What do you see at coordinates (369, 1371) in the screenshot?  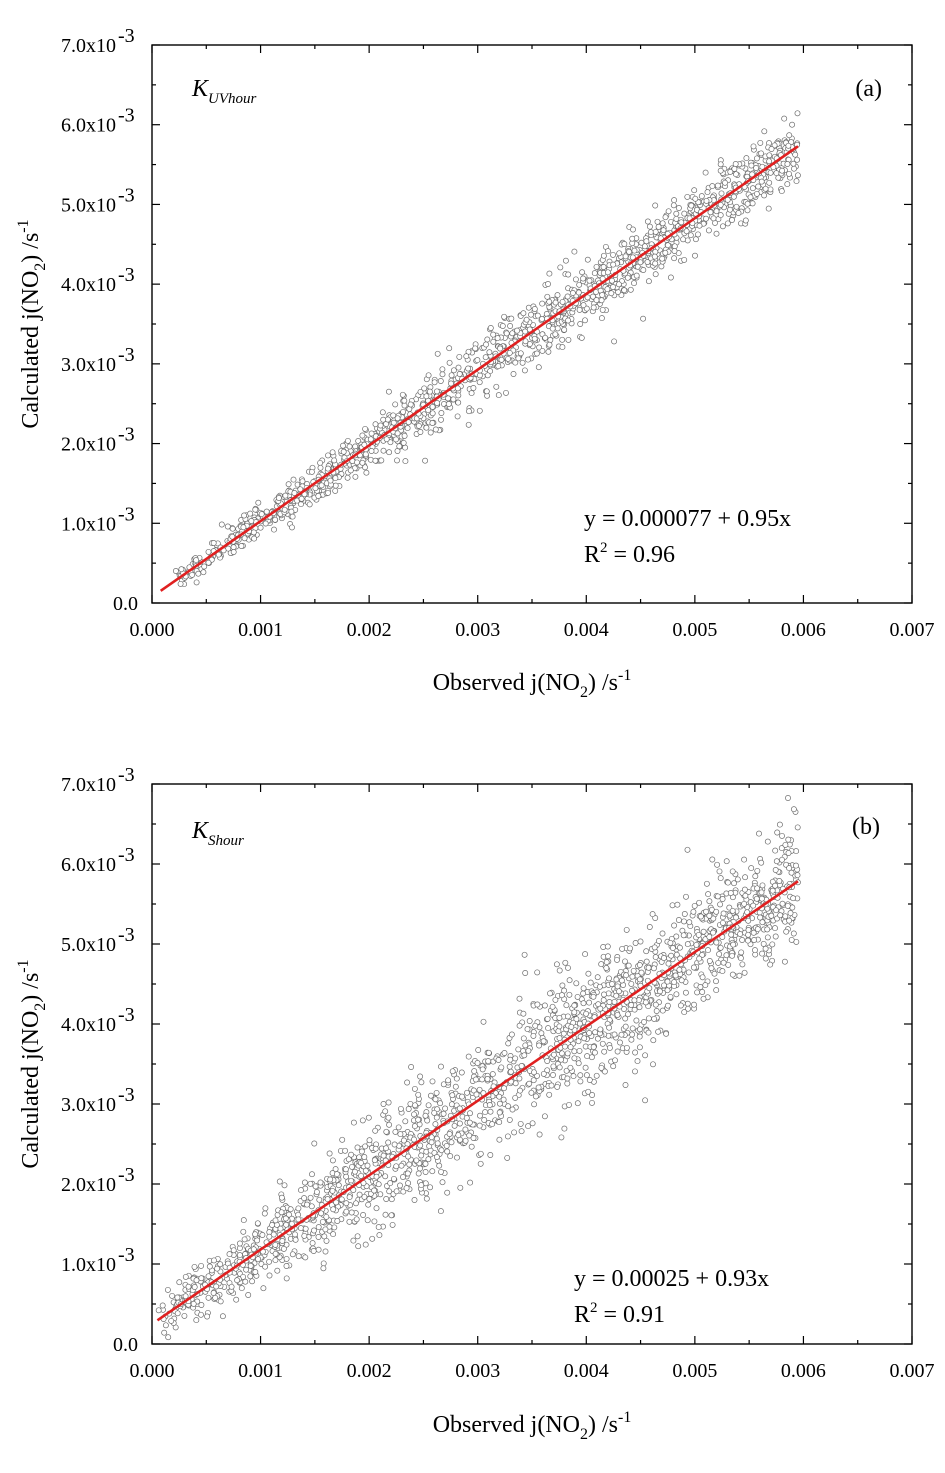 I see `x-tick-label-b: 0.002` at bounding box center [369, 1371].